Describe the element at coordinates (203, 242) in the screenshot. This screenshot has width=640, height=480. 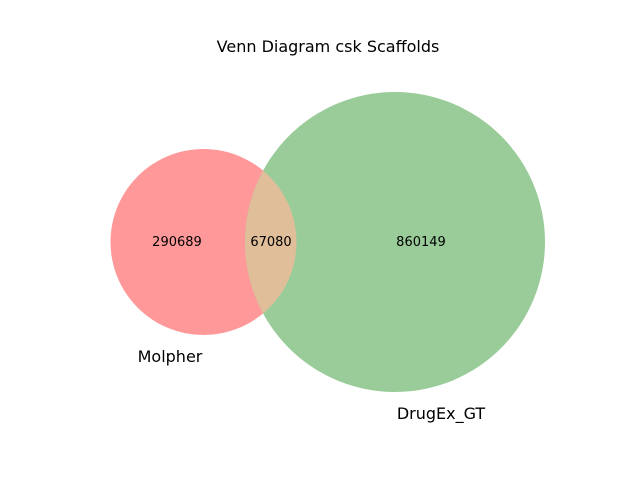
I see `set-a-circle` at that location.